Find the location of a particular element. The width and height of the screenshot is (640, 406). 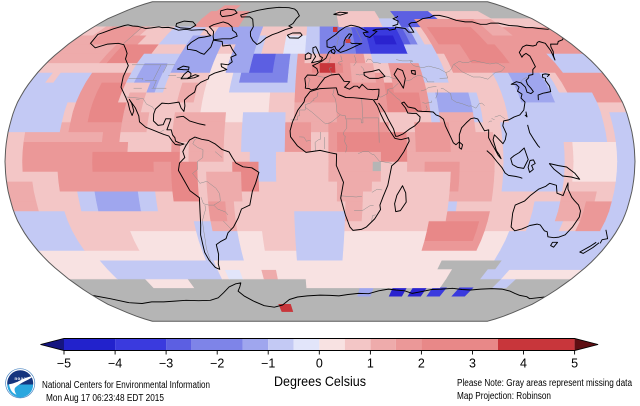

svg-text: −2 is located at coordinates (217, 364).